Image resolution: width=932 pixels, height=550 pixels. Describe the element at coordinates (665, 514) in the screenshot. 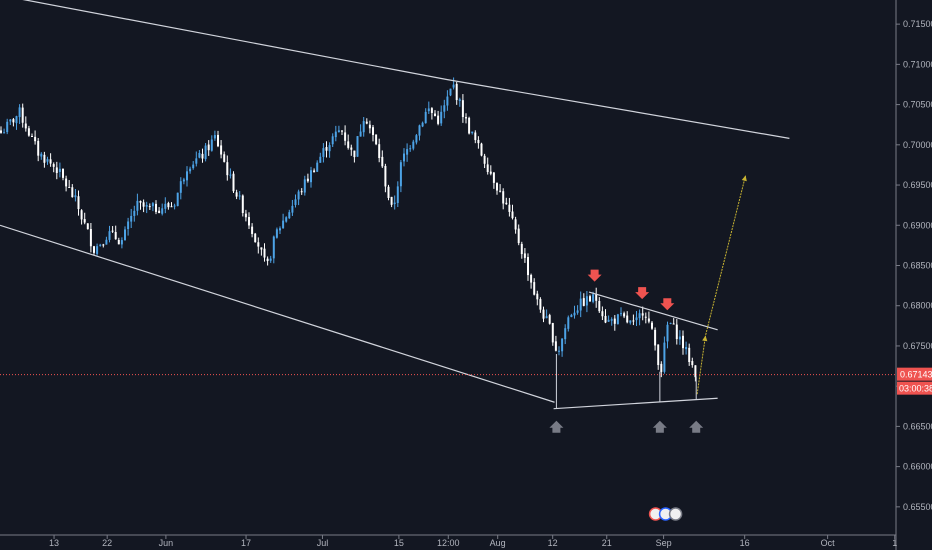

I see `economic-event-icon` at that location.